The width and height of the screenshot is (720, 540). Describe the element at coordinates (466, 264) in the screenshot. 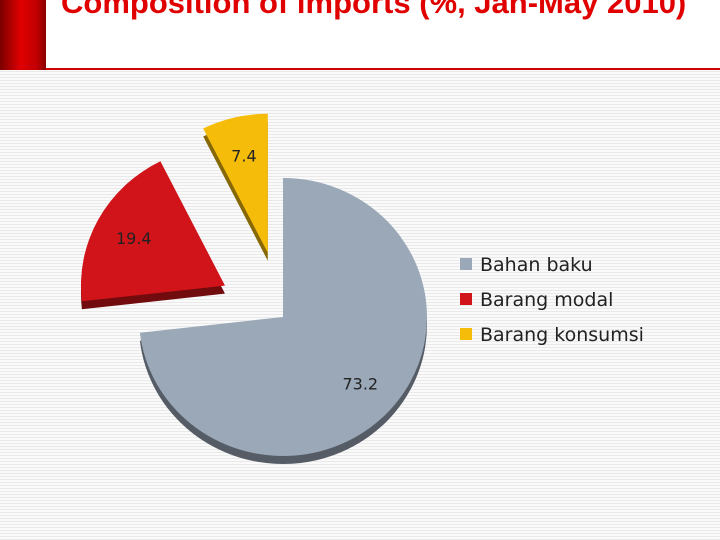

I see `legend-swatch-bahan-baku` at that location.